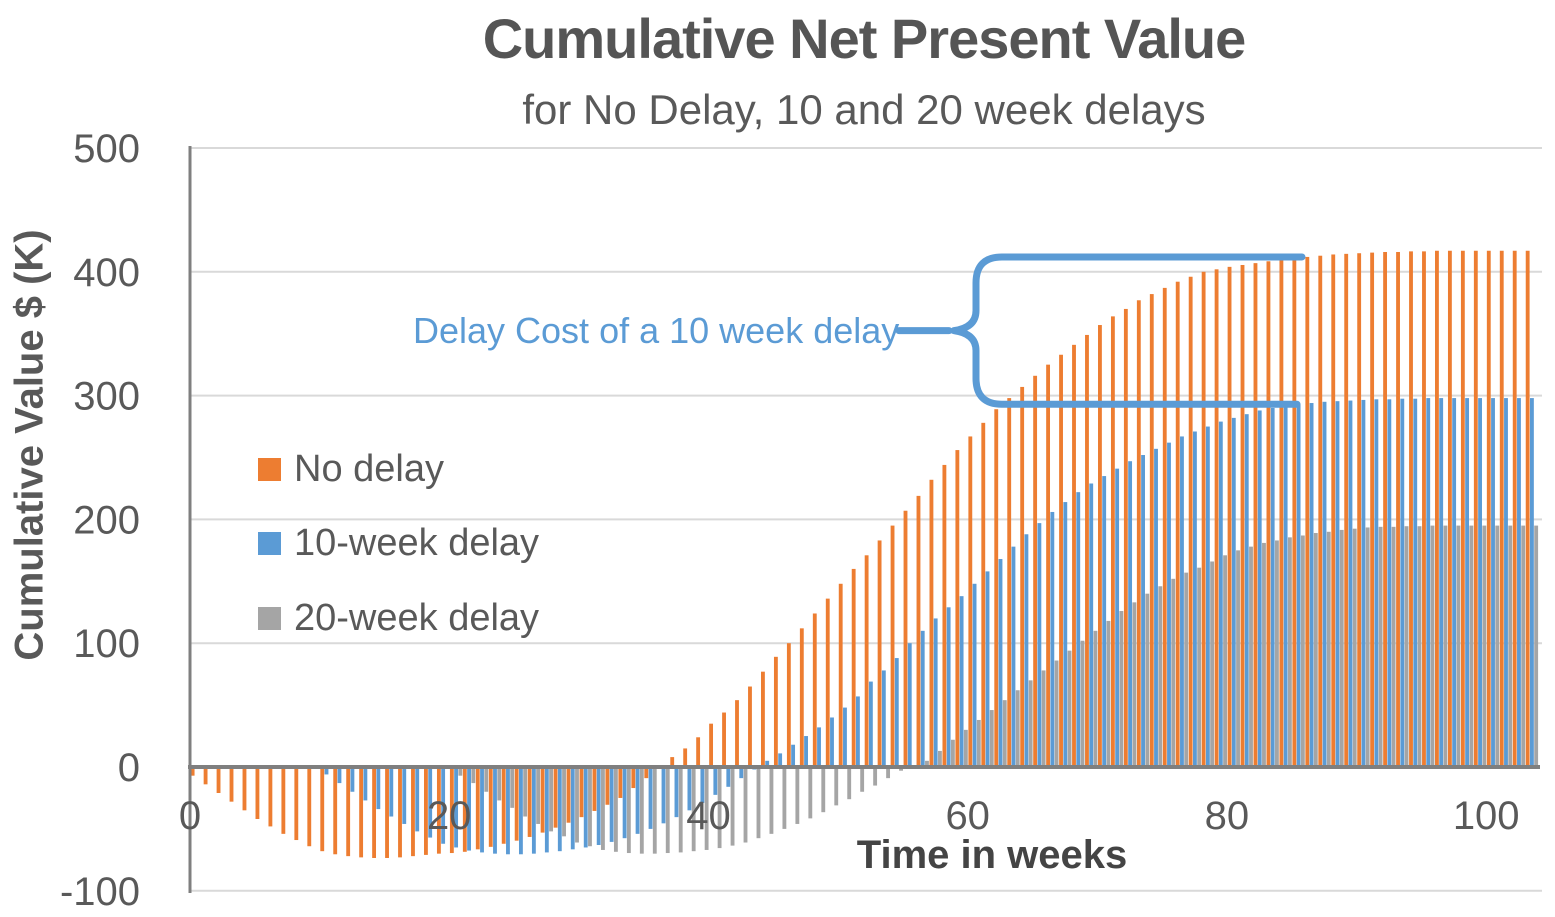 This screenshot has height=917, width=1555. I want to click on x-axis-title: Time in weeks, so click(992, 855).